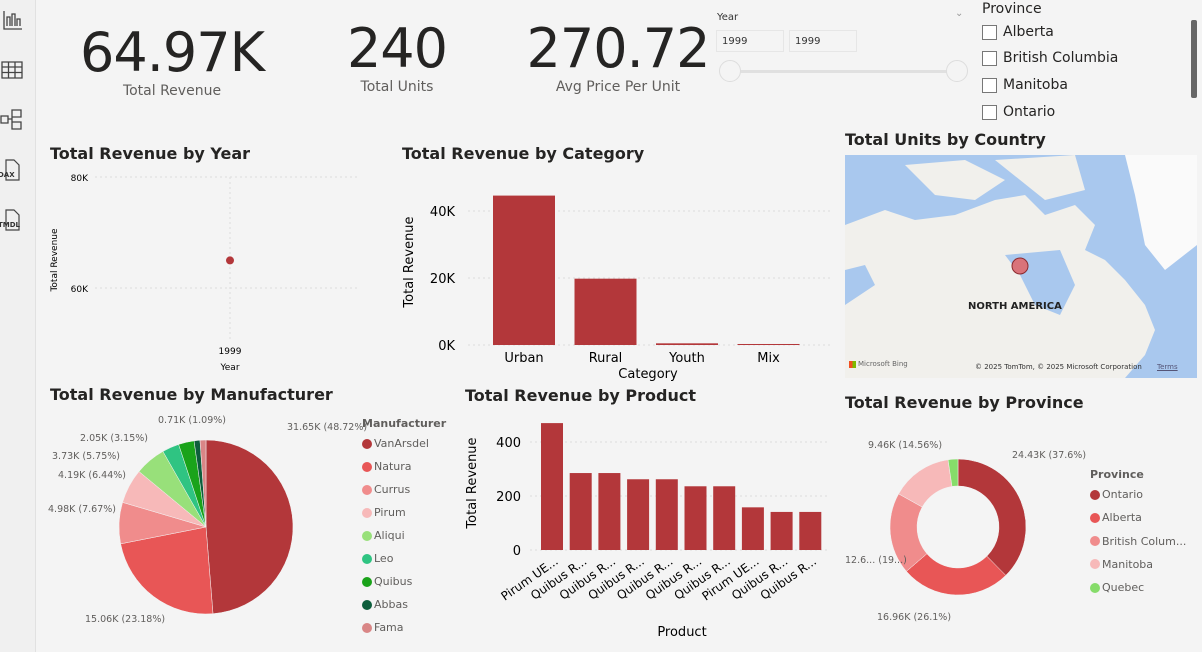  Describe the element at coordinates (1050, 58) in the screenshot. I see `province-option-british-columbia: British Columbia` at that location.